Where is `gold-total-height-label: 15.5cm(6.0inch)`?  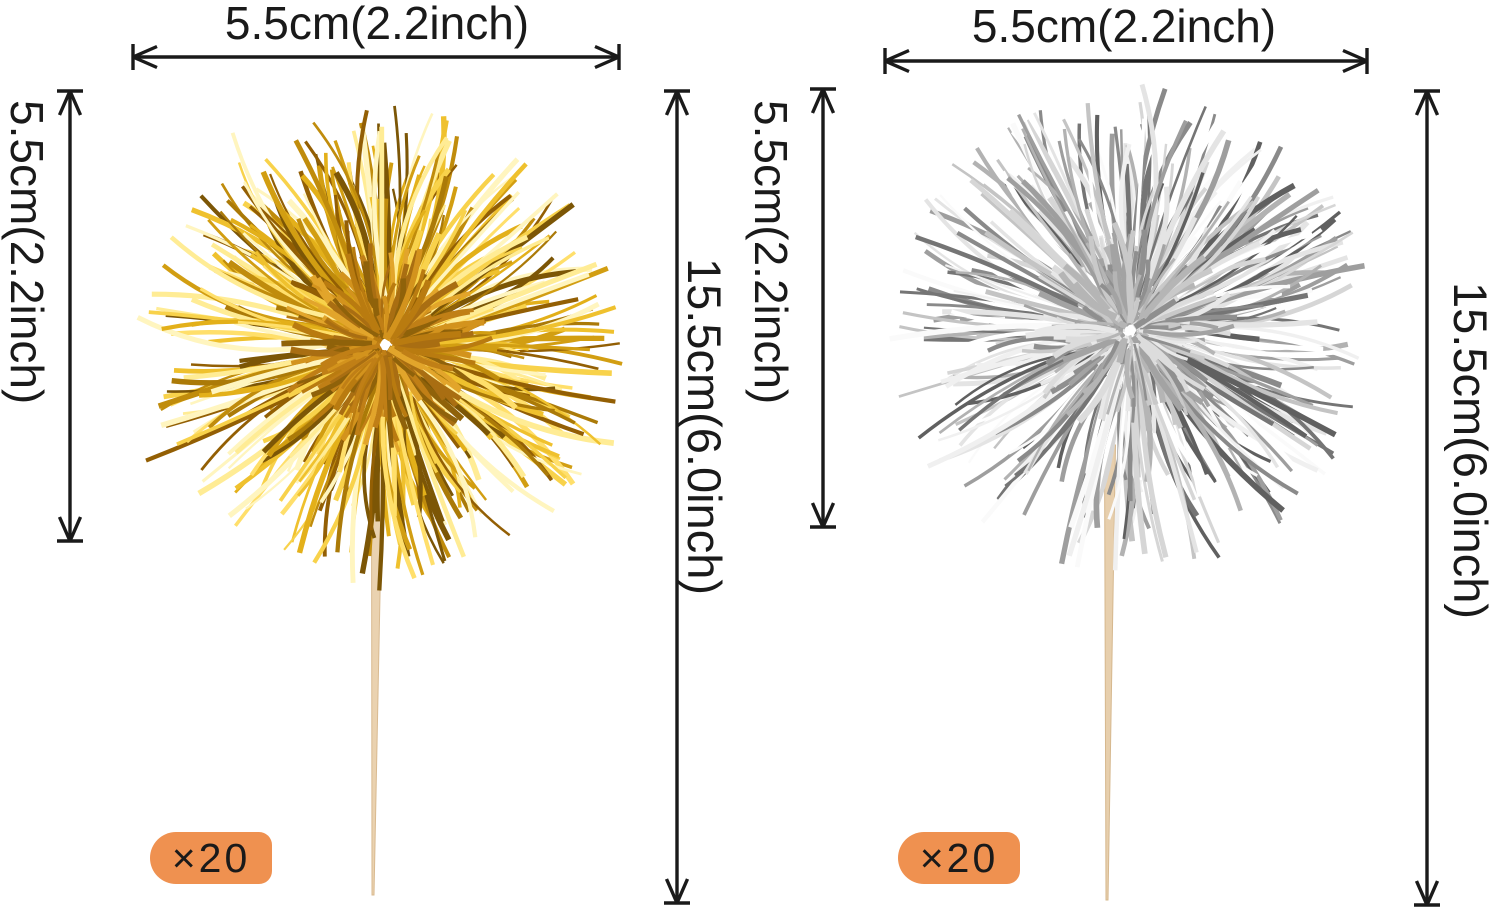
gold-total-height-label: 15.5cm(6.0inch) is located at coordinates (704, 426).